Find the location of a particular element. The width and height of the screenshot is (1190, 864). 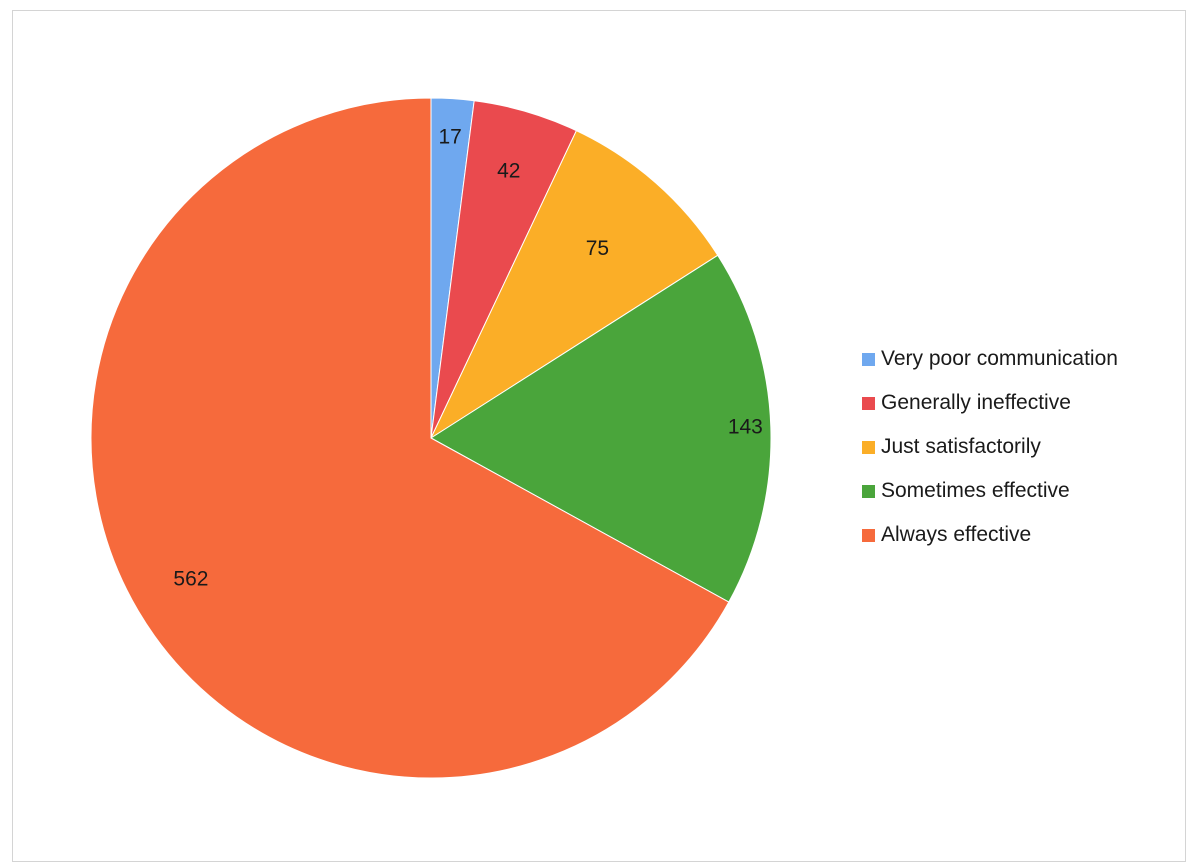

legend-label: Just satisfactorily is located at coordinates (961, 446).